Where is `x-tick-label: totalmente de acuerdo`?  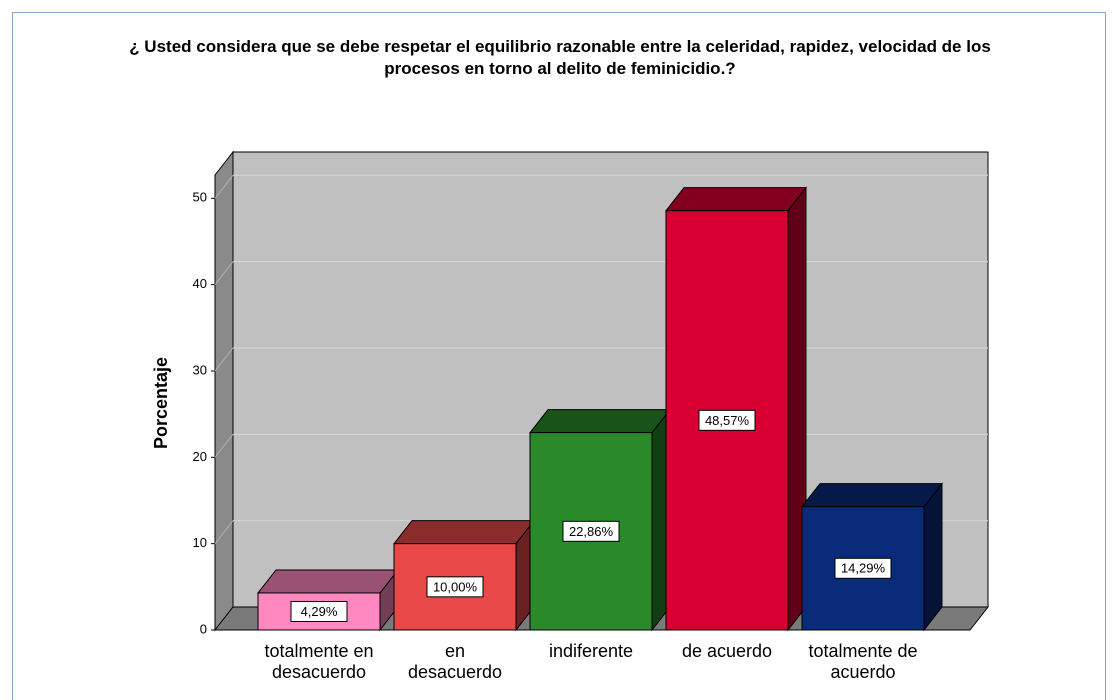
x-tick-label: totalmente de acuerdo is located at coordinates (863, 661).